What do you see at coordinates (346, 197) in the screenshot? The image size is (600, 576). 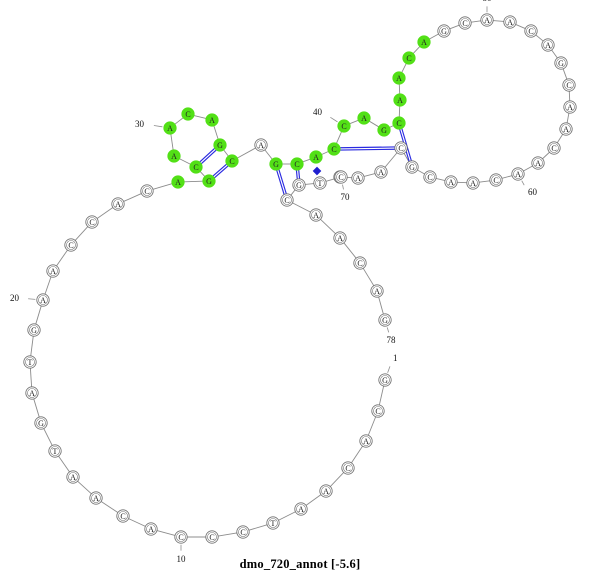 I see `position-number-label: 70` at bounding box center [346, 197].